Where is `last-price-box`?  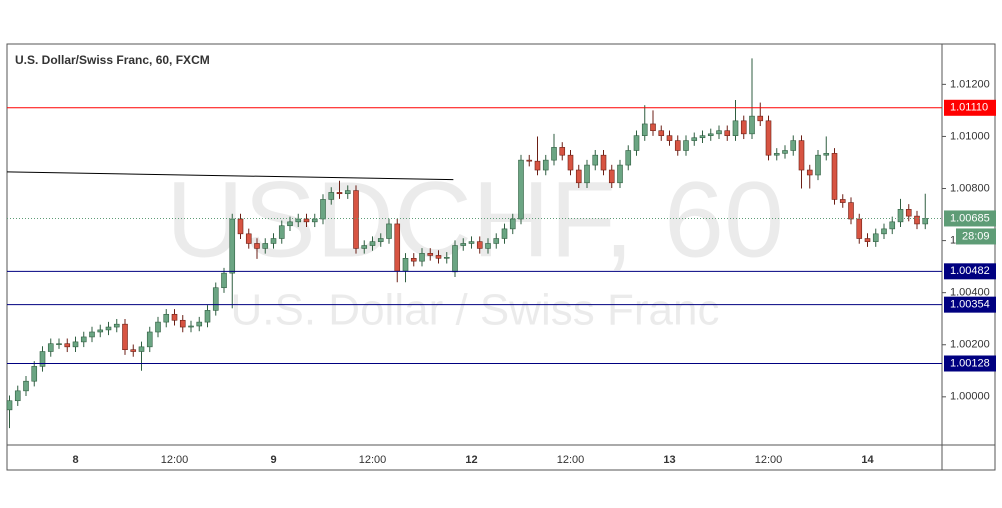
last-price-box is located at coordinates (970, 218).